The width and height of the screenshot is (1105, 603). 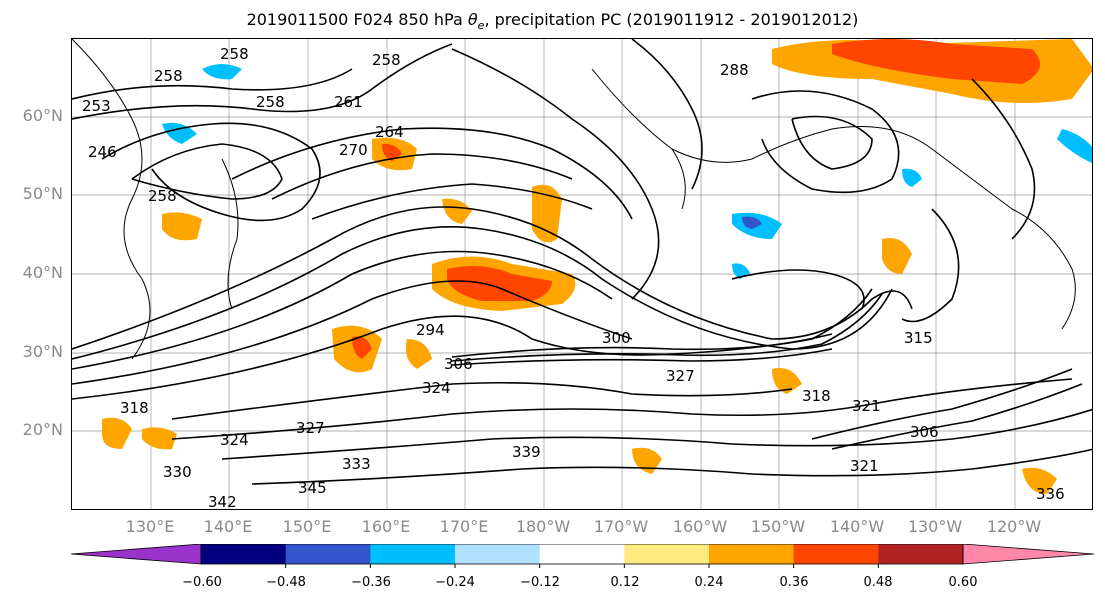 What do you see at coordinates (312, 488) in the screenshot?
I see `contour-label: 345` at bounding box center [312, 488].